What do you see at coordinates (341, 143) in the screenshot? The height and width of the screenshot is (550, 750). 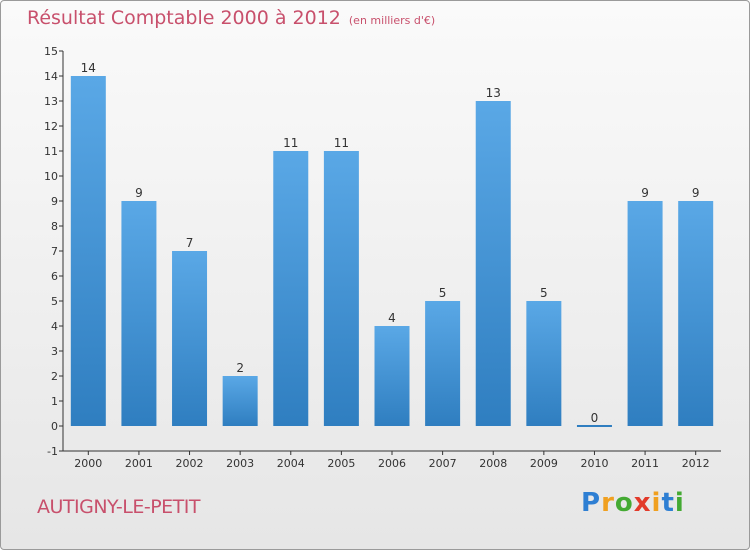 I see `value-label-2005: 11` at bounding box center [341, 143].